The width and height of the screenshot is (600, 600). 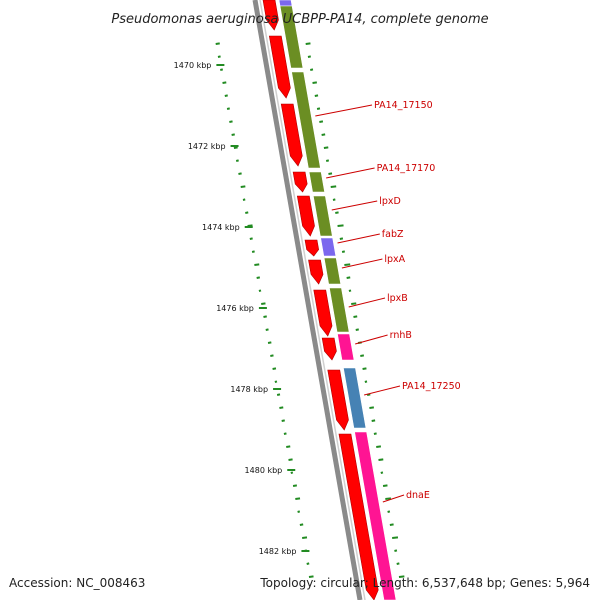 I want to click on accession-text: Accession: NC_008463, so click(x=77, y=583).